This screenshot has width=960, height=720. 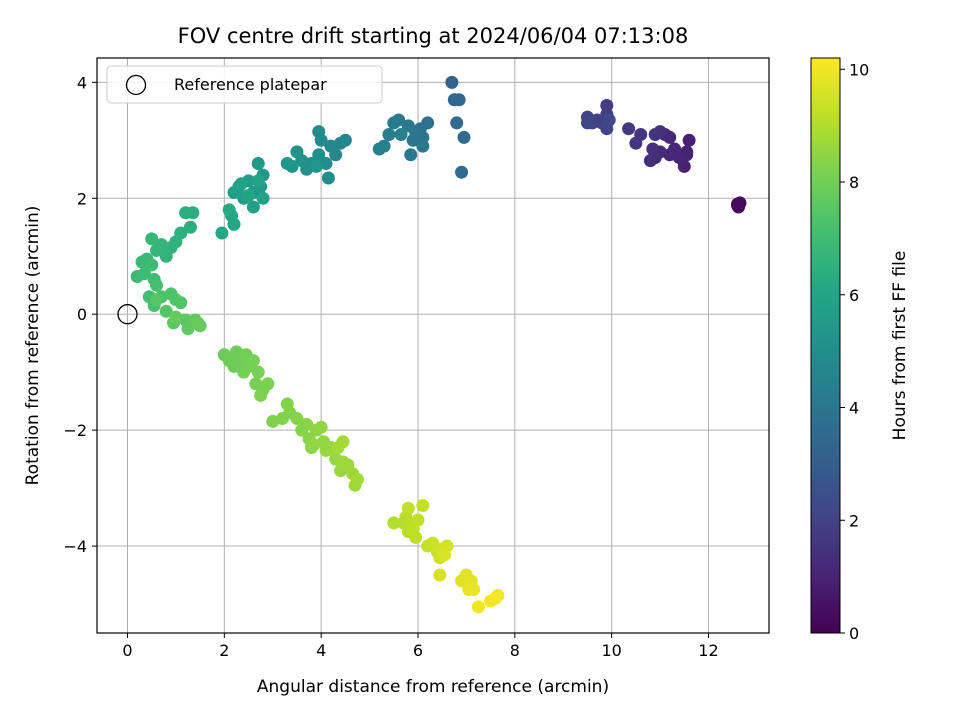 I want to click on y-tick-label: −4, so click(x=75, y=546).